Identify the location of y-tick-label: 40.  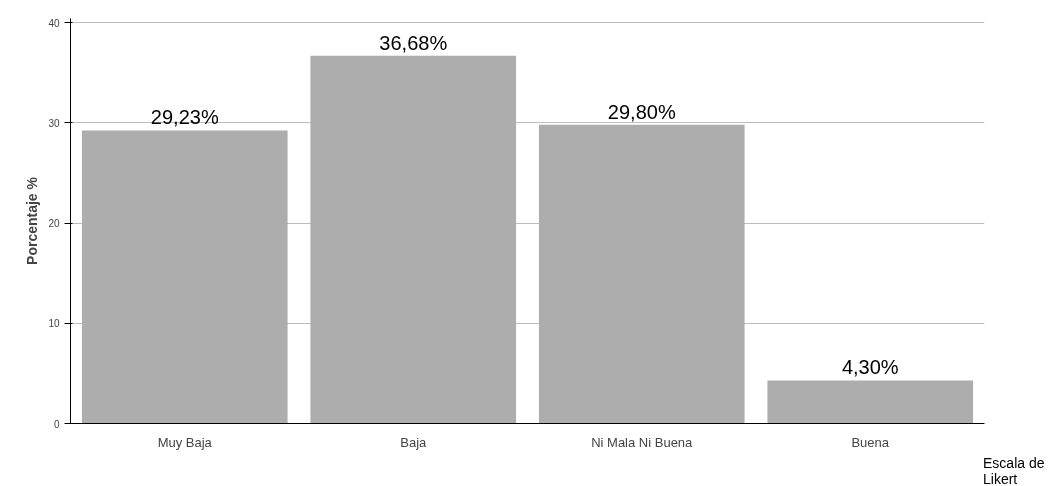
(54, 23).